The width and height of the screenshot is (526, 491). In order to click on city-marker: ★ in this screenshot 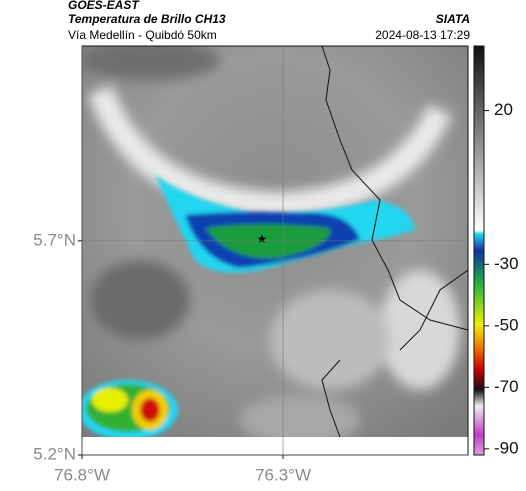, I will do `click(262, 239)`.